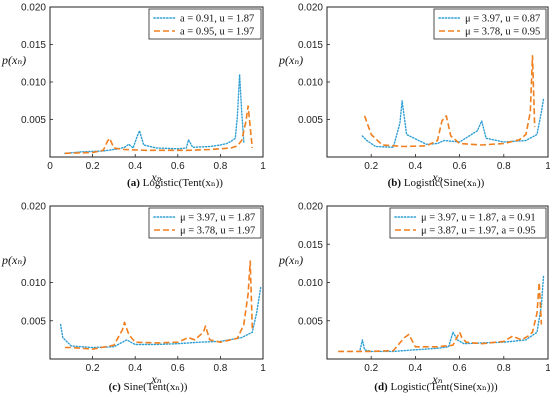  What do you see at coordinates (135, 183) in the screenshot?
I see `caption-label: (a)` at bounding box center [135, 183].